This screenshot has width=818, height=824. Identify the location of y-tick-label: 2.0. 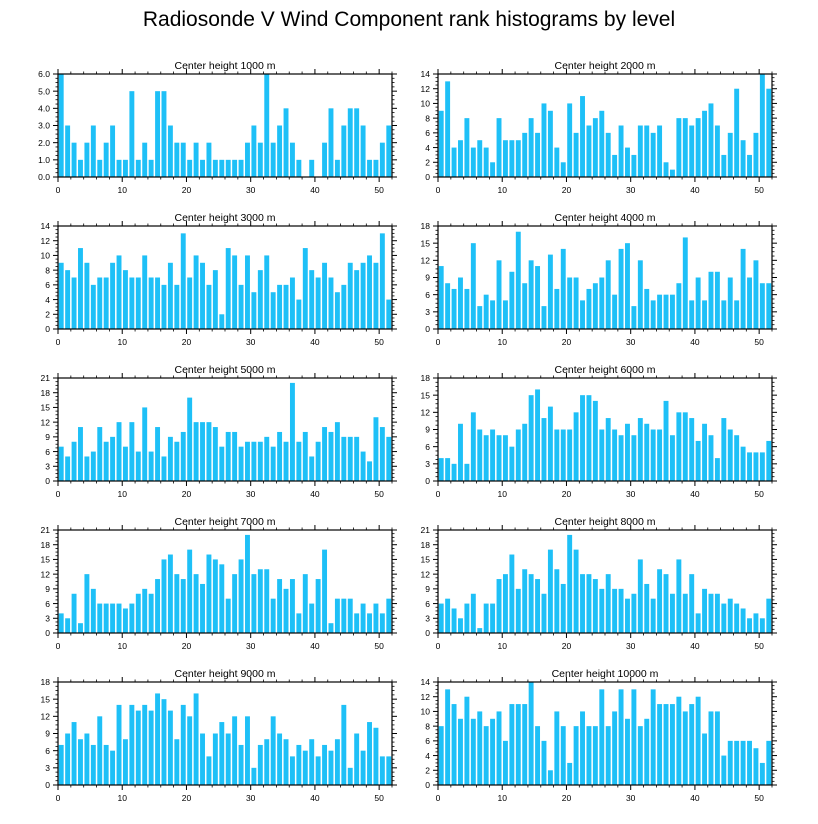
(44, 143).